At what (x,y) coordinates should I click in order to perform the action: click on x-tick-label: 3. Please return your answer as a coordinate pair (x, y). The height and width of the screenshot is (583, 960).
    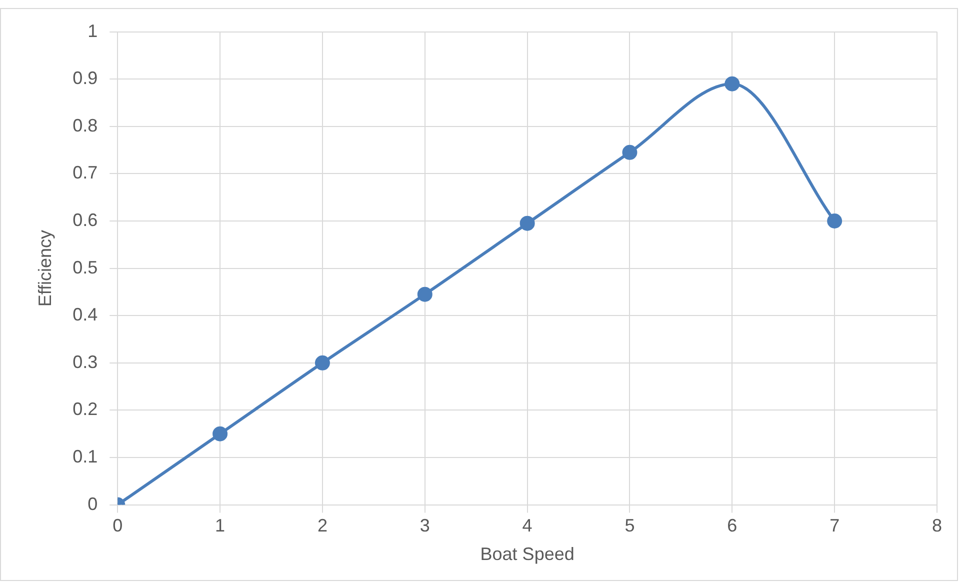
    Looking at the image, I should click on (425, 526).